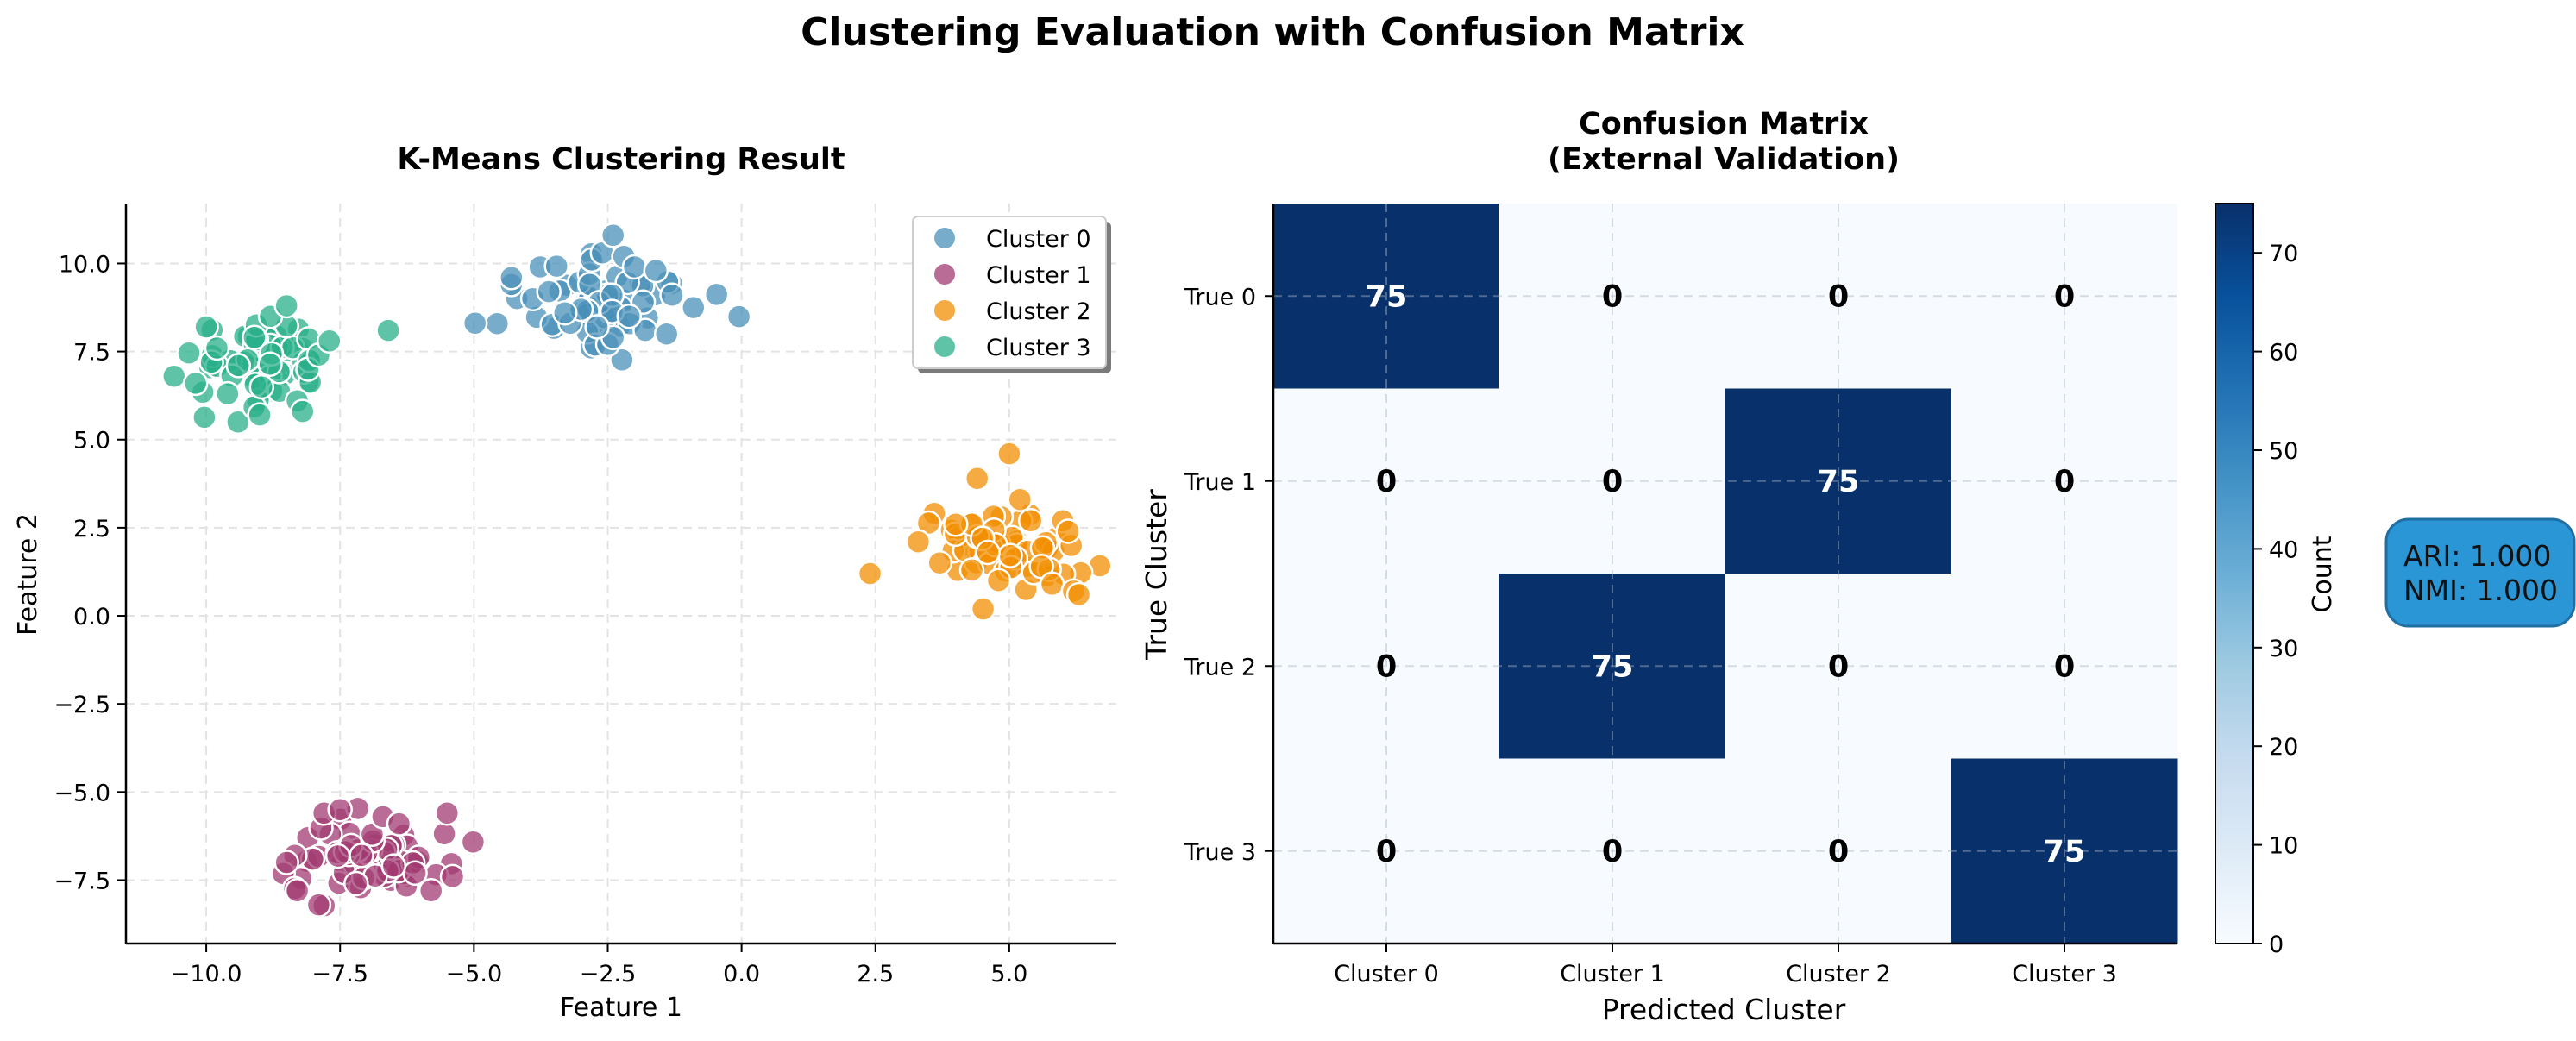 This screenshot has width=2576, height=1041. What do you see at coordinates (1156, 575) in the screenshot?
I see `heatmap-ylabel: True Cluster` at bounding box center [1156, 575].